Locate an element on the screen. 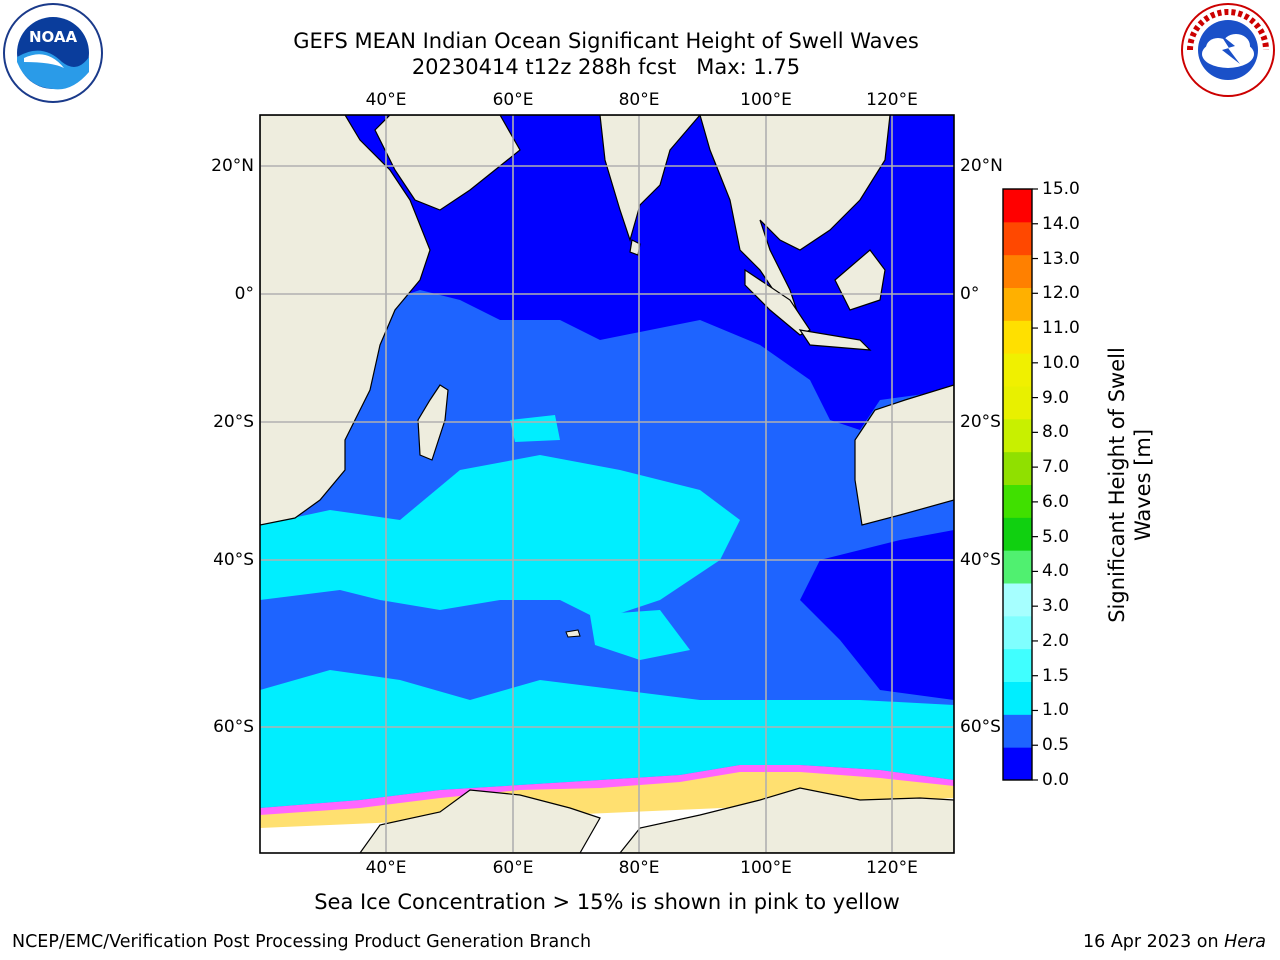  colorbar-label: 9.0 is located at coordinates (1056, 397).